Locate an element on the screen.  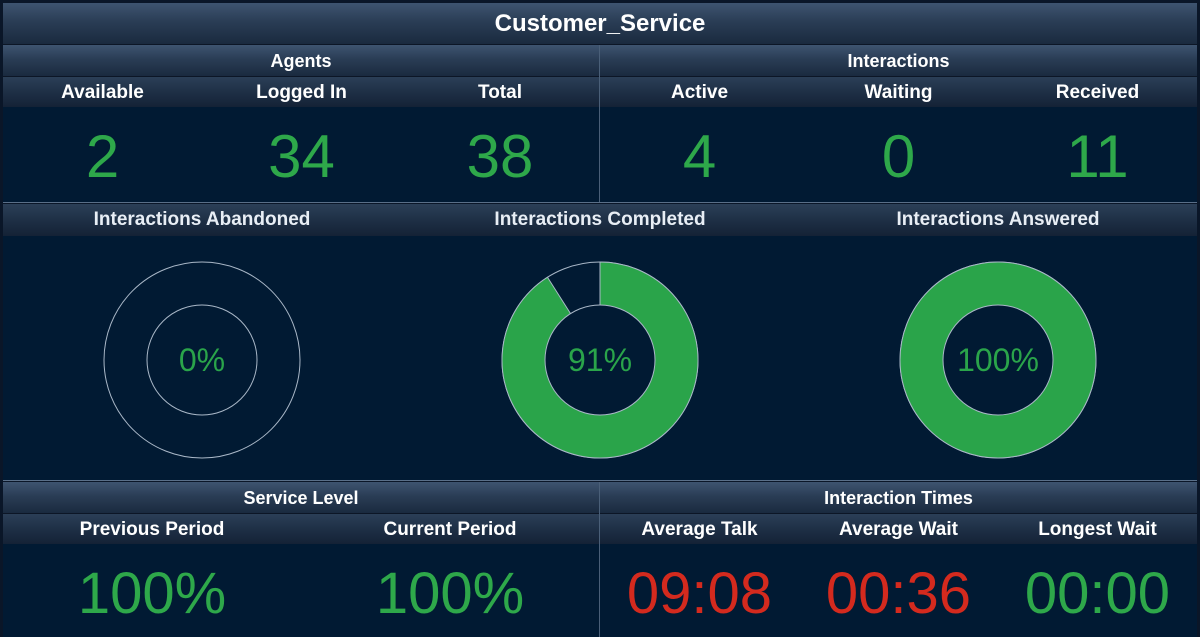
longest-wait-value: 00:00 is located at coordinates (1097, 593).